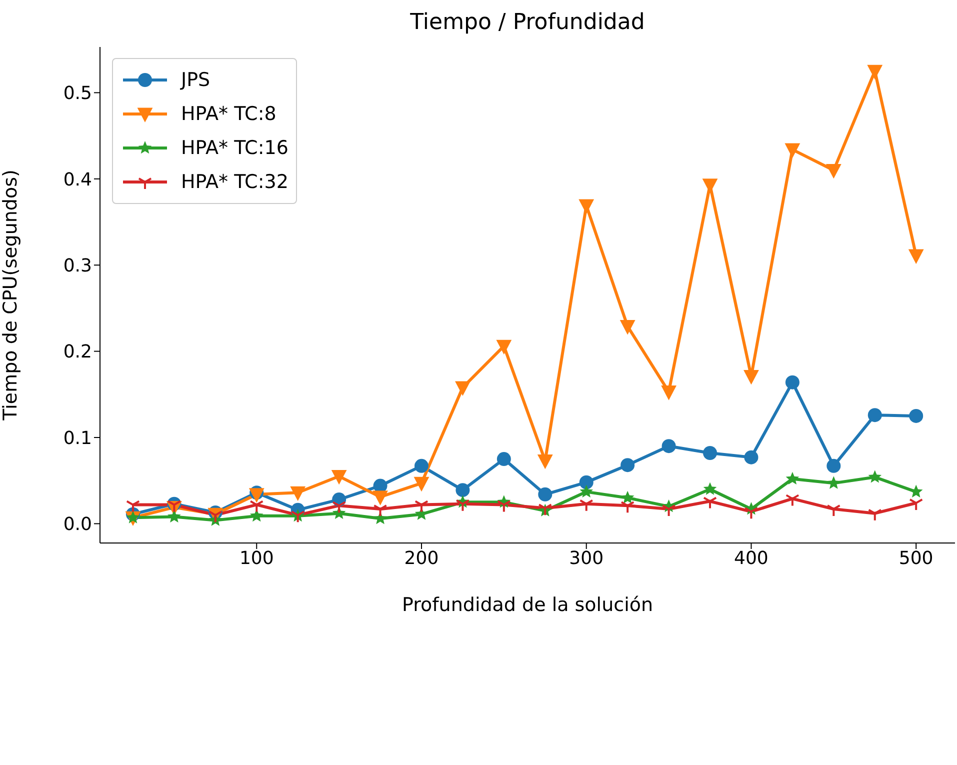  What do you see at coordinates (195, 80) in the screenshot?
I see `legend-label: JPS` at bounding box center [195, 80].